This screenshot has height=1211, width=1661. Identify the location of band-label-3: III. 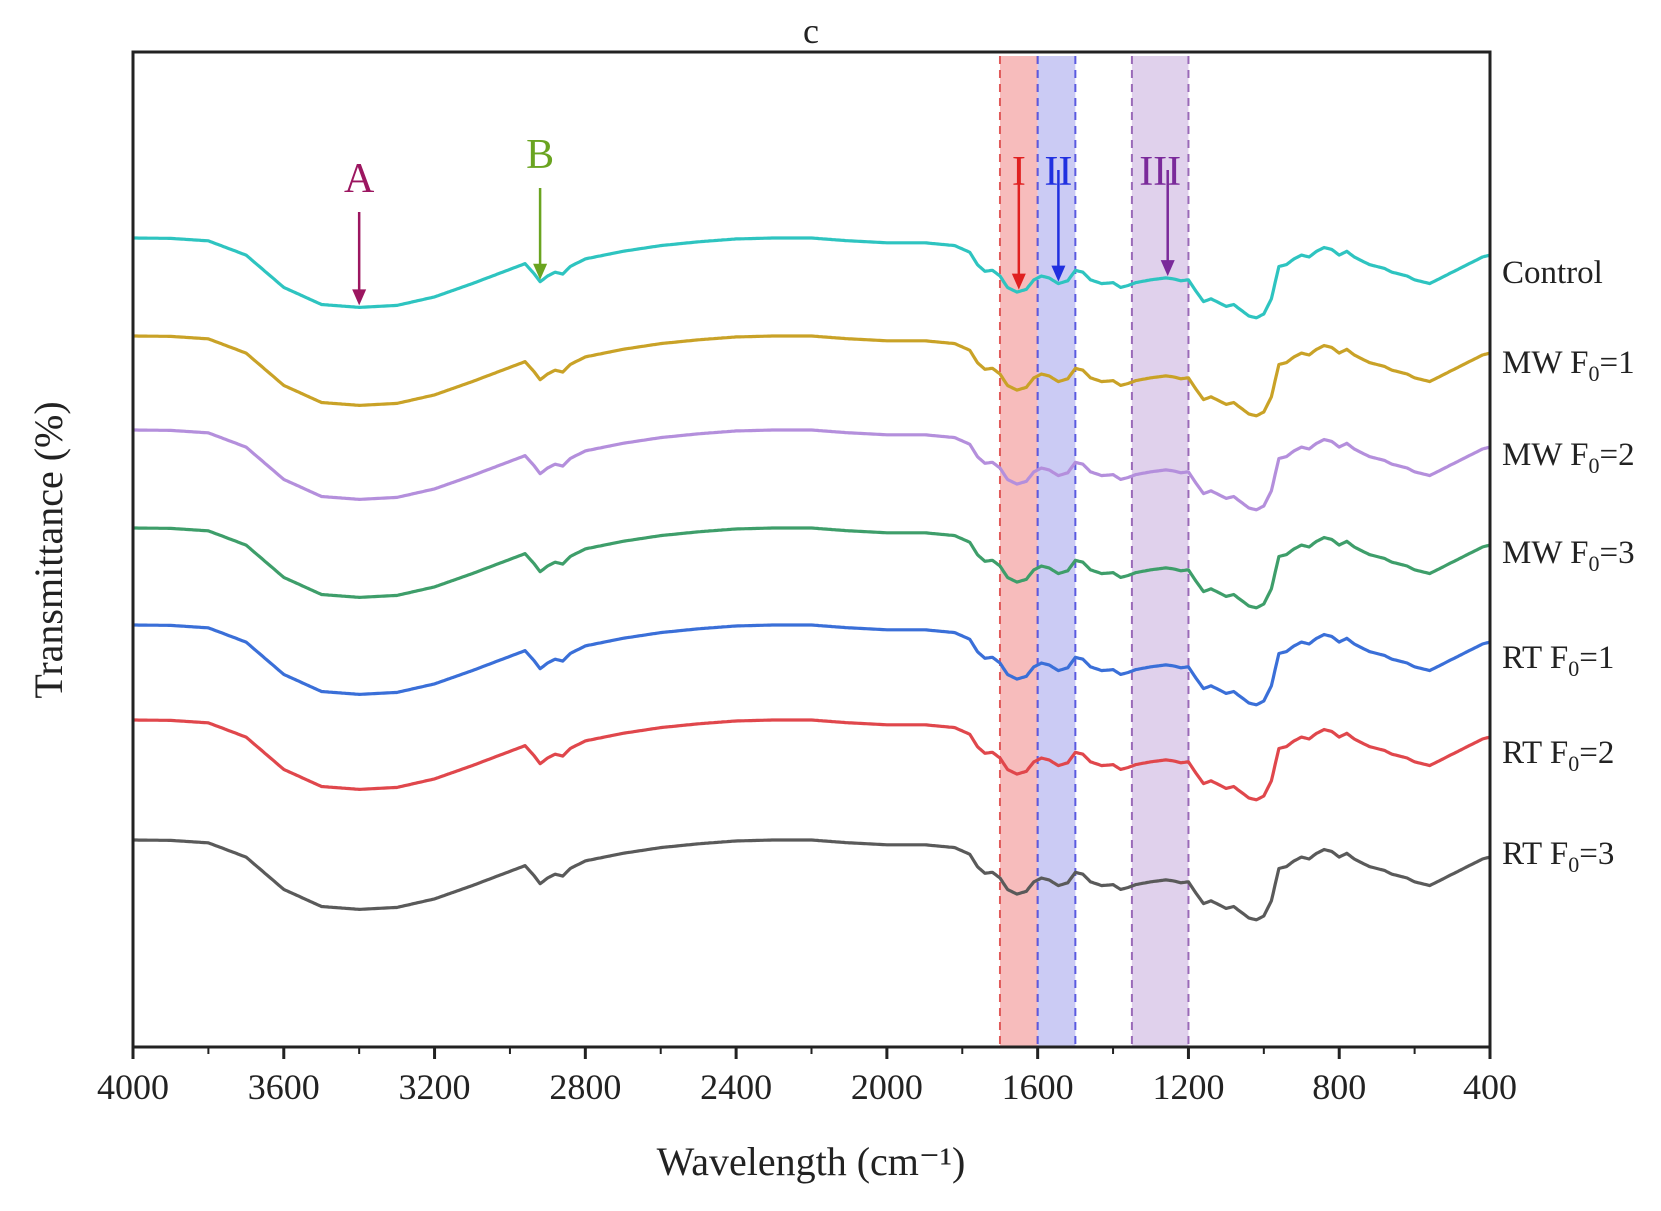
(1160, 172).